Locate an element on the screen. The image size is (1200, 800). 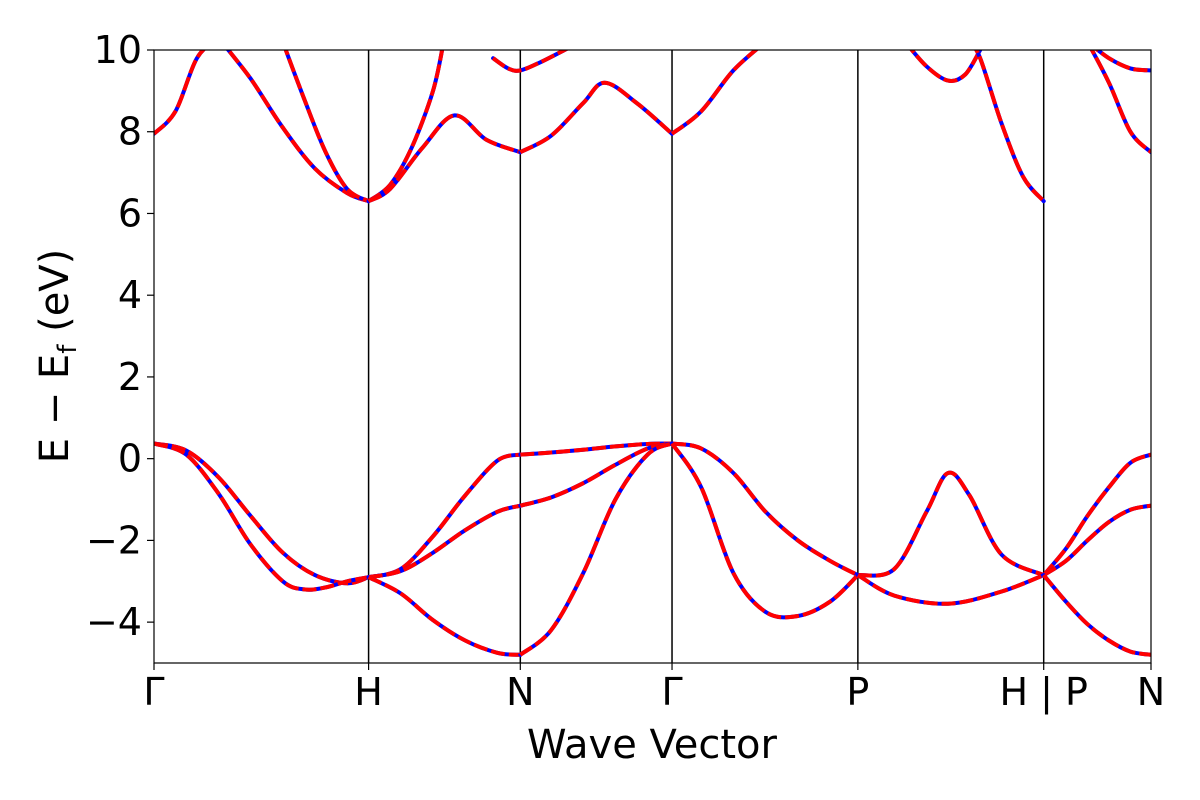
x-axis-label: Wave Vector is located at coordinates (652, 745).